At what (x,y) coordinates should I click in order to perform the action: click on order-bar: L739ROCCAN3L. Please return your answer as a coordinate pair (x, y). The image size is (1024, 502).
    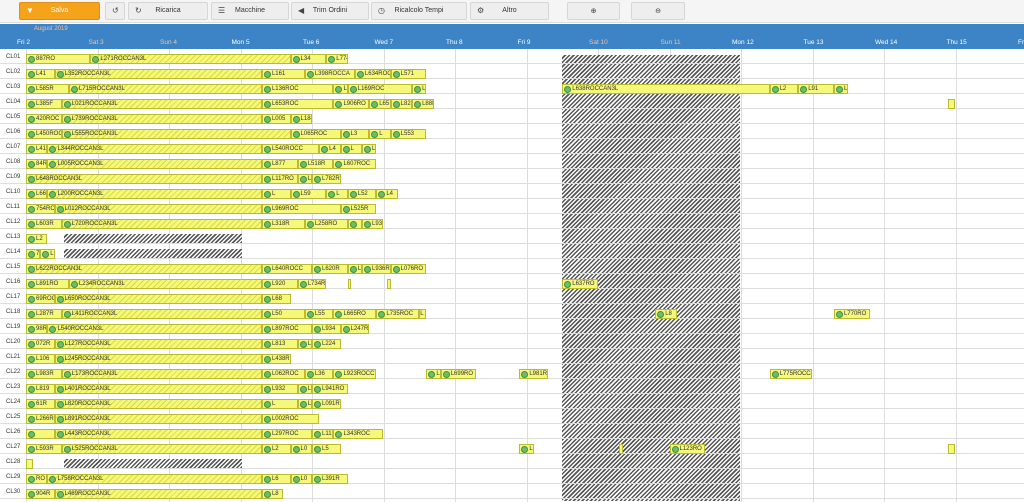
    Looking at the image, I should click on (161, 119).